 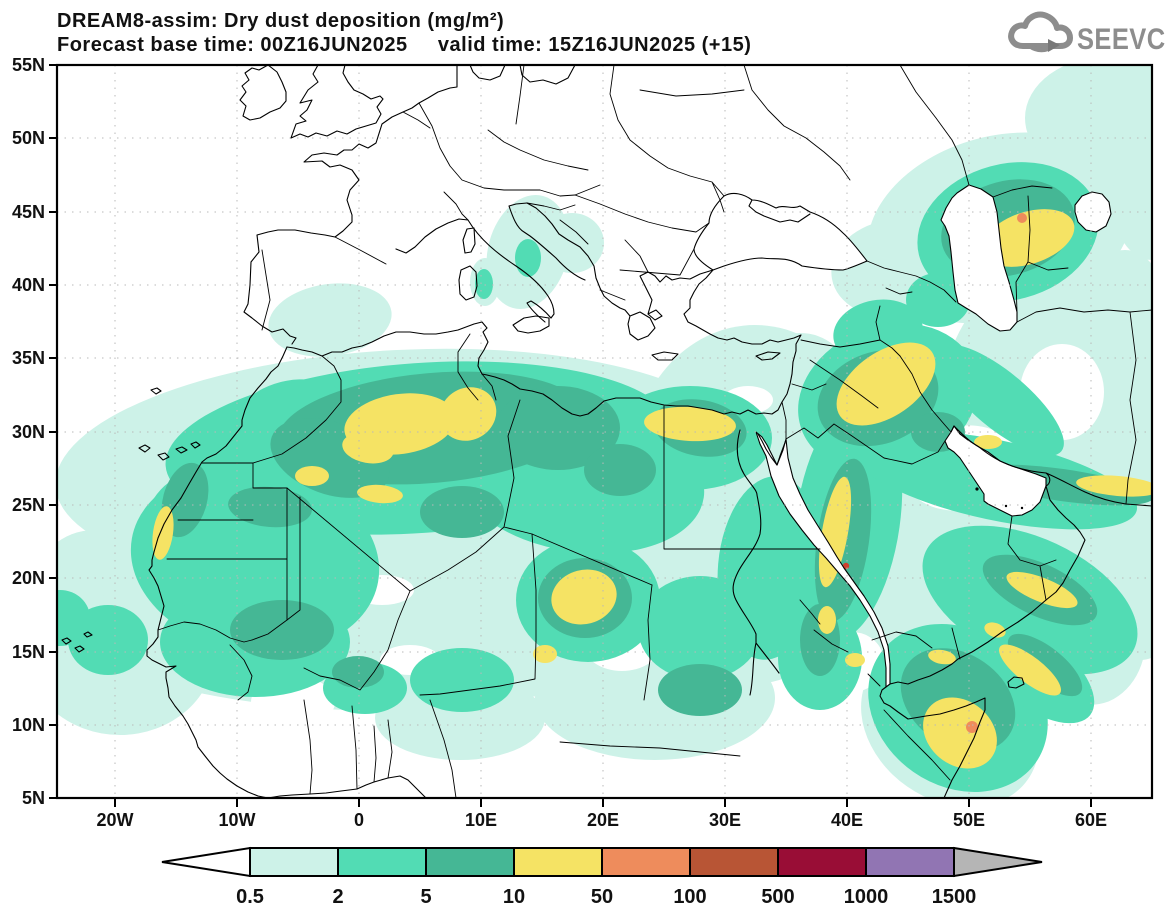 What do you see at coordinates (28, 652) in the screenshot?
I see `lat-tick-label: 15N` at bounding box center [28, 652].